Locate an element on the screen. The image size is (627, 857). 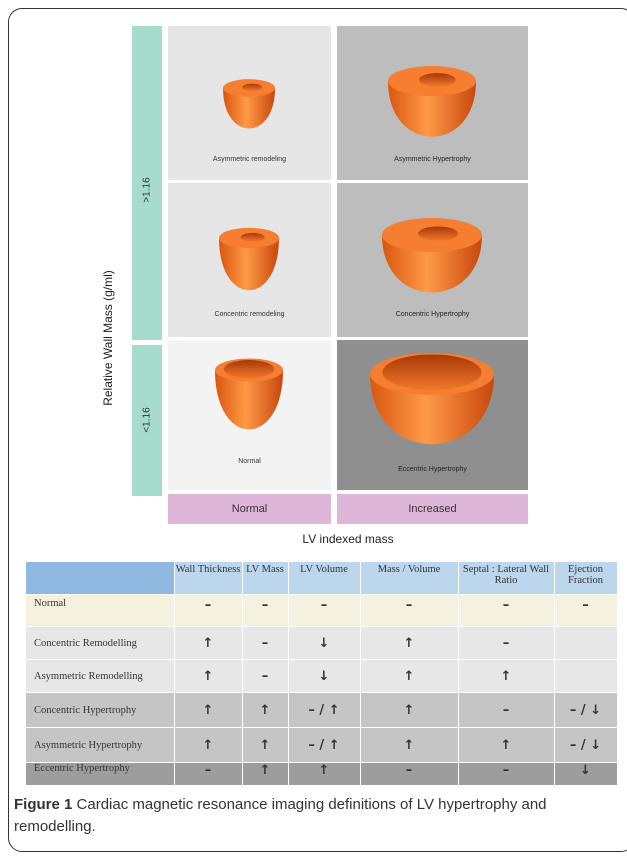
table-row: Asymmetric Hypertrophy ↑ ↑ – / ↑ ↑ ↑ – / ↓ is located at coordinates (322, 745).